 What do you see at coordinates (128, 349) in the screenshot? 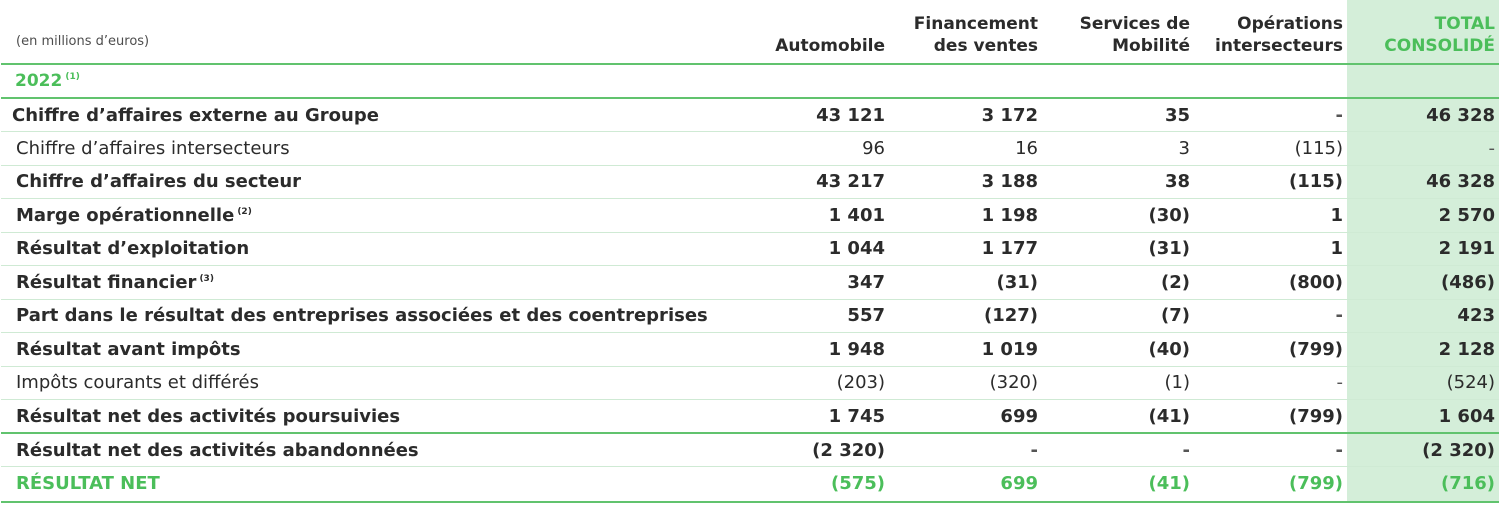
I see `row-label: Résultat avant impôts` at bounding box center [128, 349].